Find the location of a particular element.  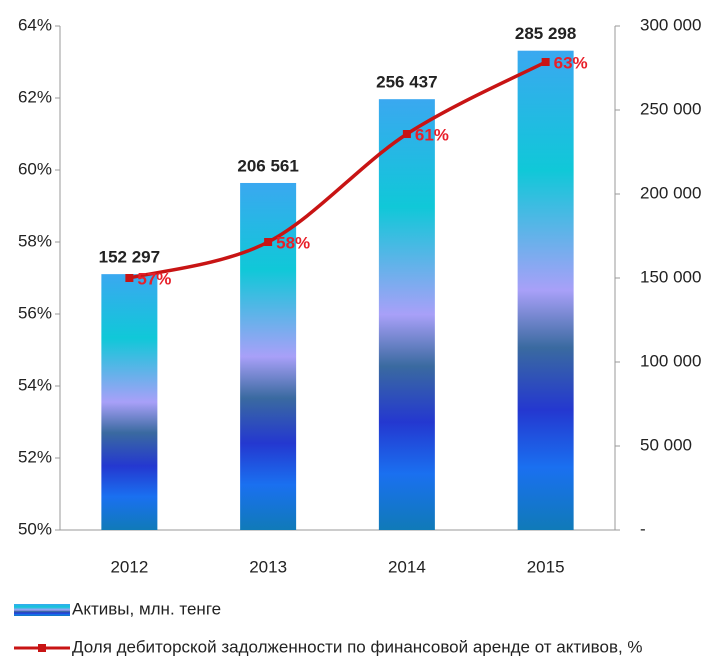

y-tick-label: 64% is located at coordinates (35, 24).